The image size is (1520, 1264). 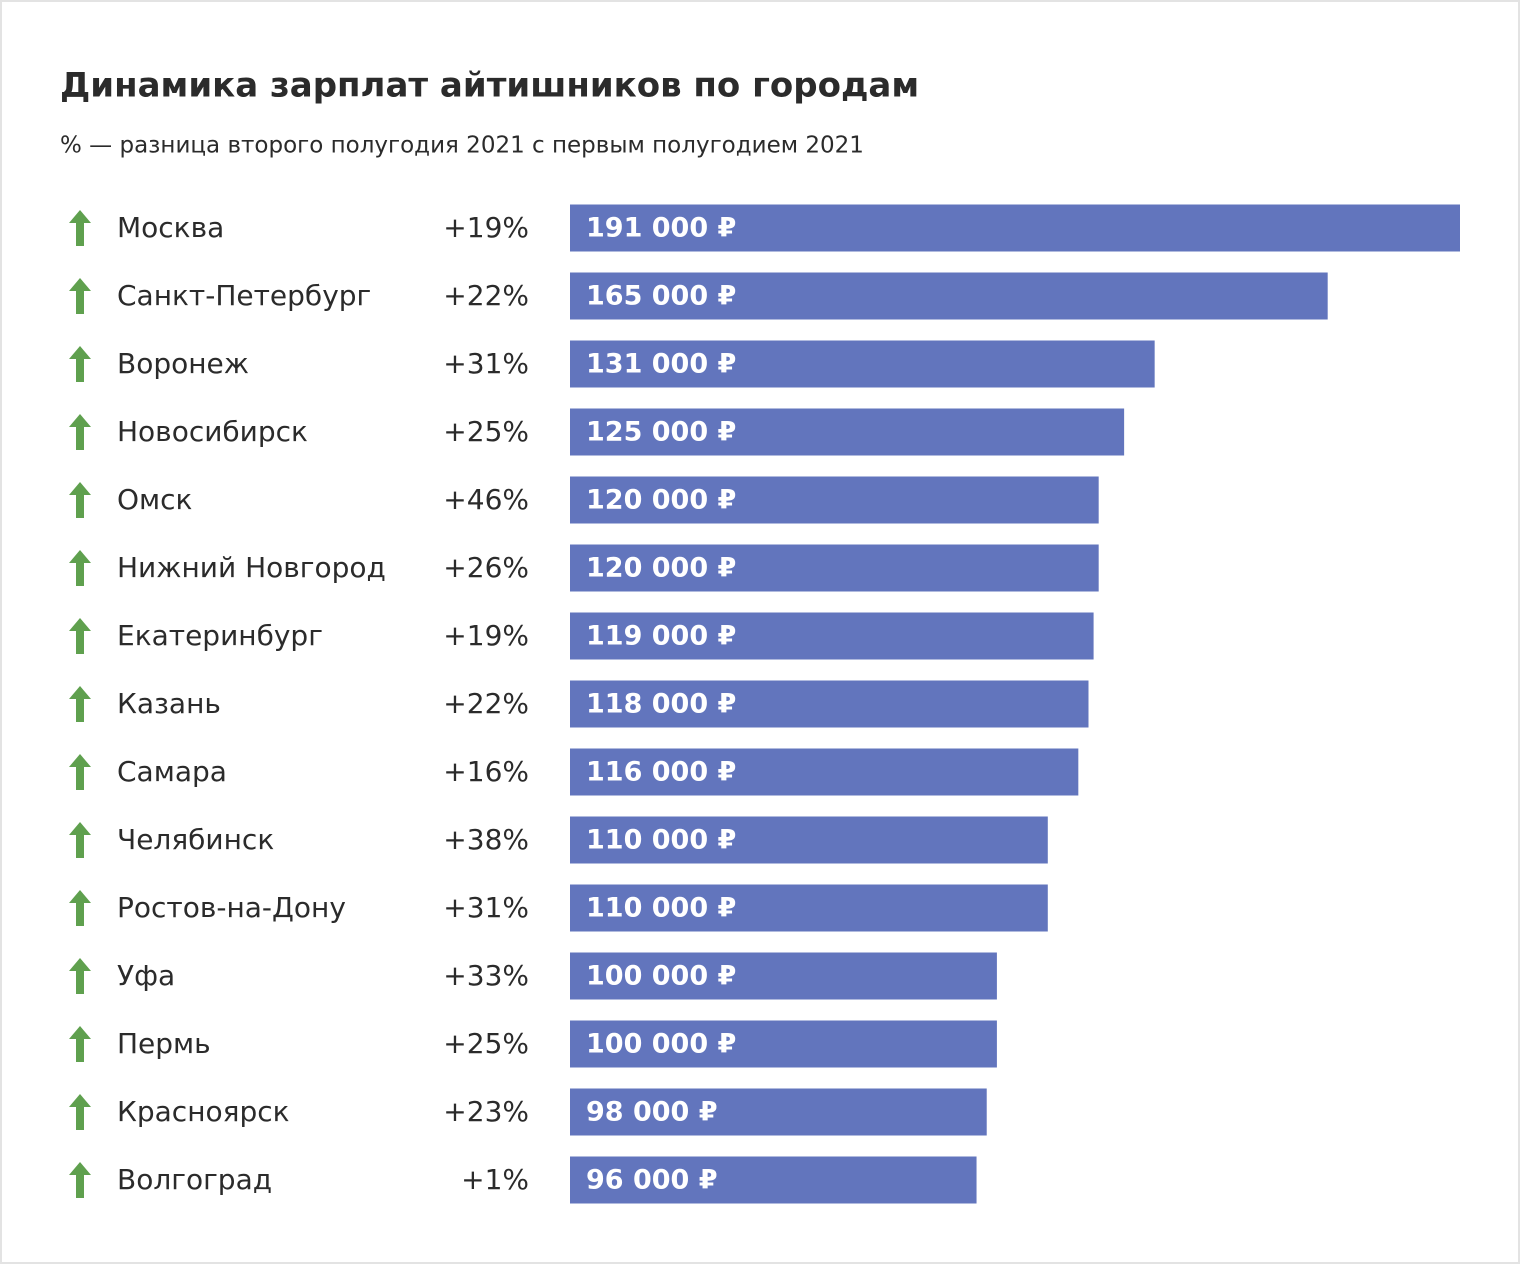 What do you see at coordinates (146, 975) in the screenshot?
I see `city-label: Уфа` at bounding box center [146, 975].